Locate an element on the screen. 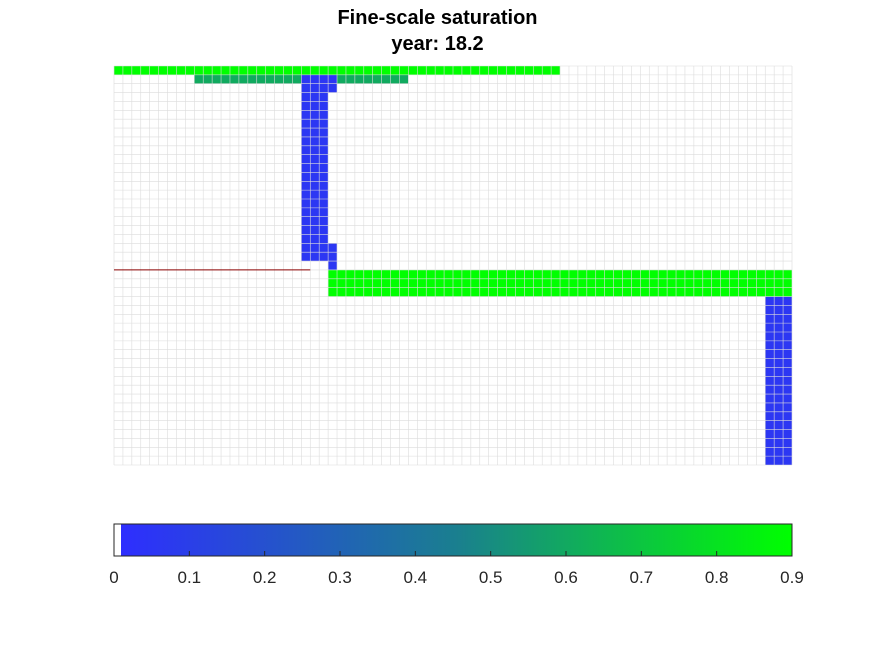  colorbar-tick-label: 0.6 is located at coordinates (566, 577).